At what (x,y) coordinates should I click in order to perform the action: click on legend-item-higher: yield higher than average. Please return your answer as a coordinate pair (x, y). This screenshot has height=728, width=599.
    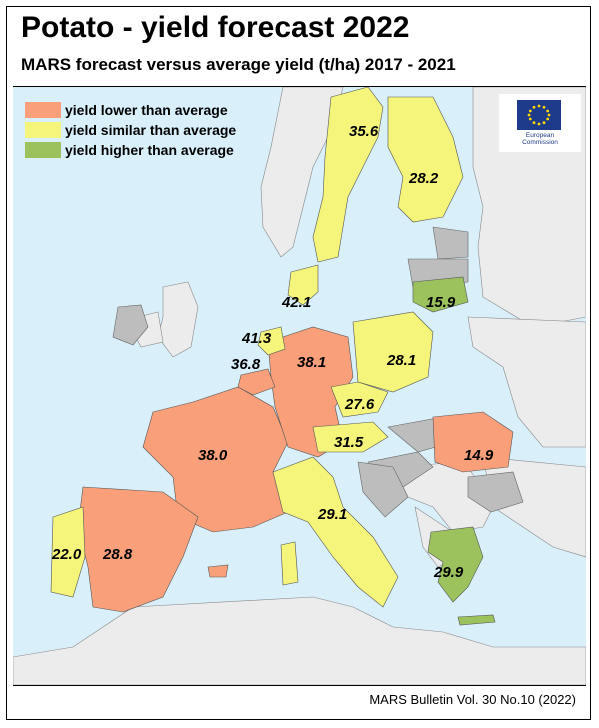
    Looking at the image, I should click on (130, 150).